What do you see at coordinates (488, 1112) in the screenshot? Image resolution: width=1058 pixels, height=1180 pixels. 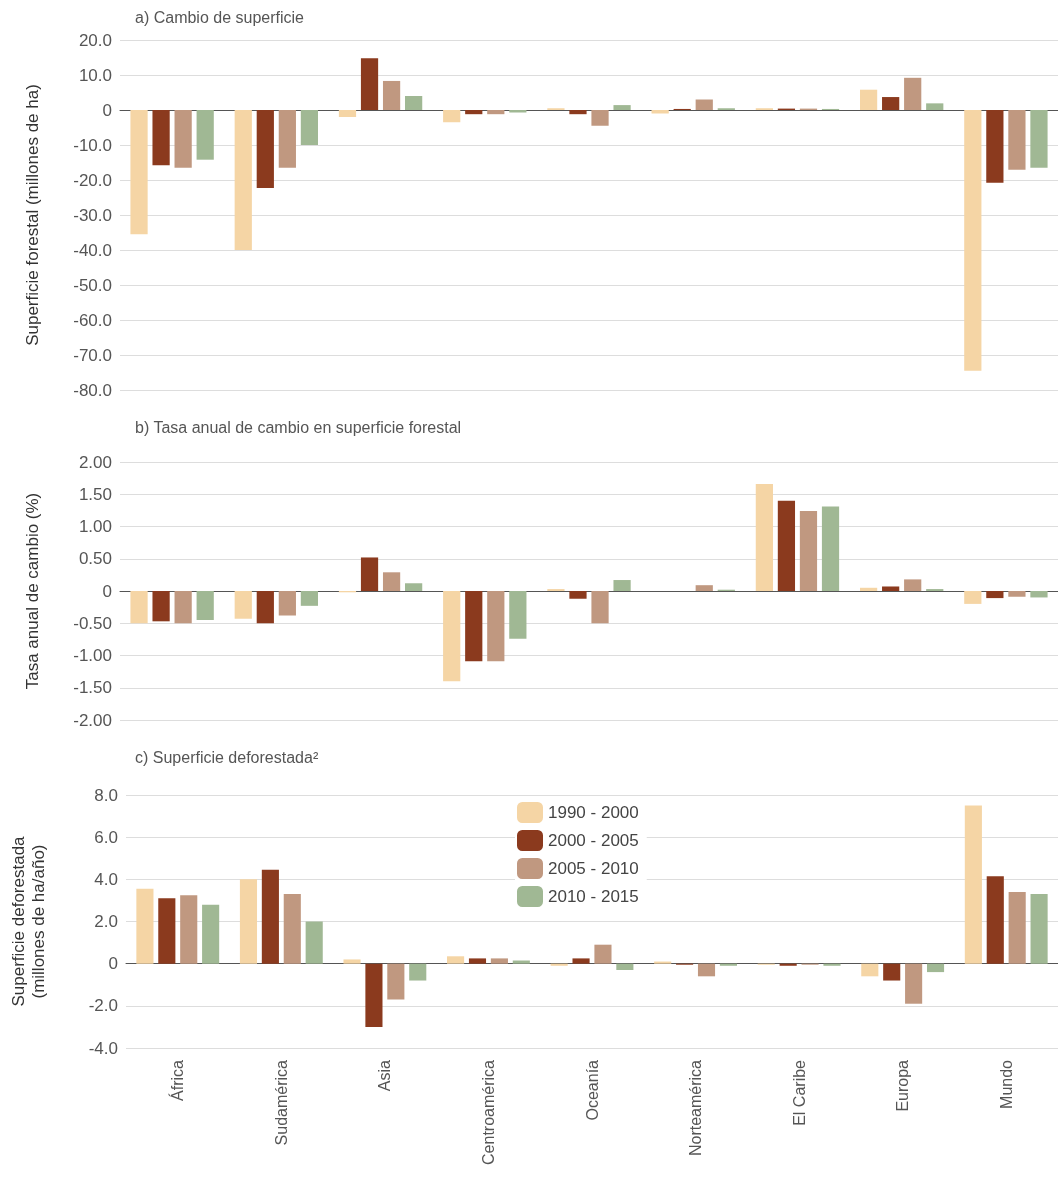 I see `x-tick-label: Centroamérica` at bounding box center [488, 1112].